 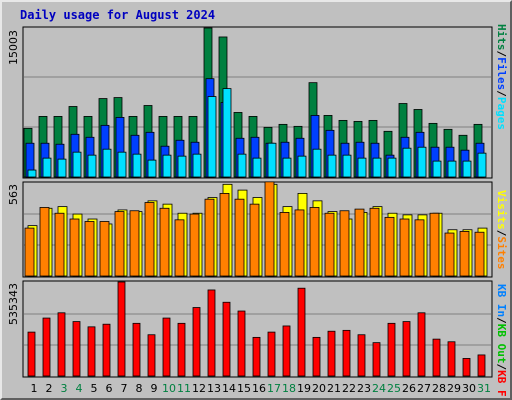 I want to click on day-label-11: 11, so click(x=184, y=388).